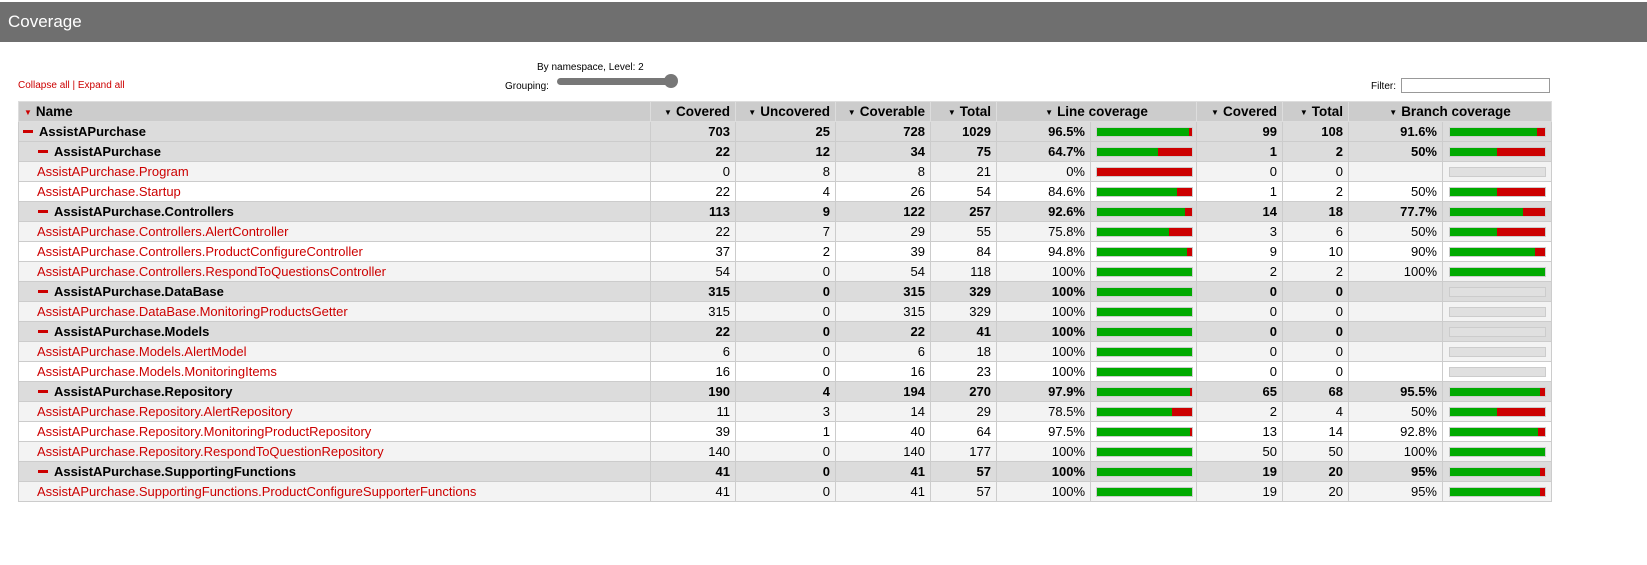 Image resolution: width=1647 pixels, height=565 pixels. I want to click on column-header-coverable: ▼ Coverable, so click(883, 111).